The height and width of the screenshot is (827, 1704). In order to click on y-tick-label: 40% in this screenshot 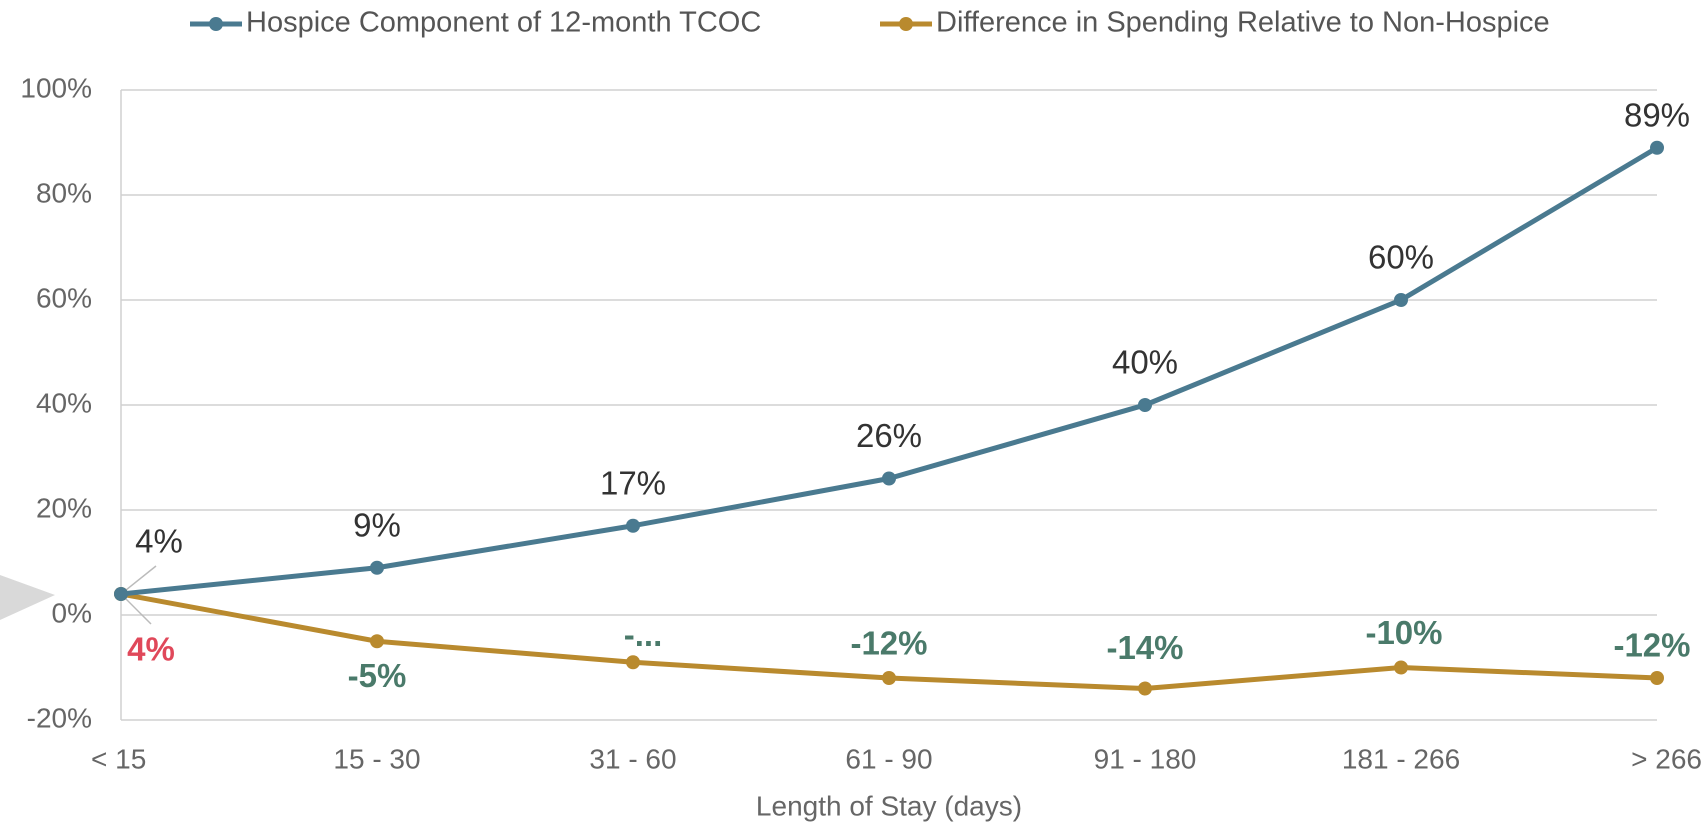, I will do `click(64, 402)`.